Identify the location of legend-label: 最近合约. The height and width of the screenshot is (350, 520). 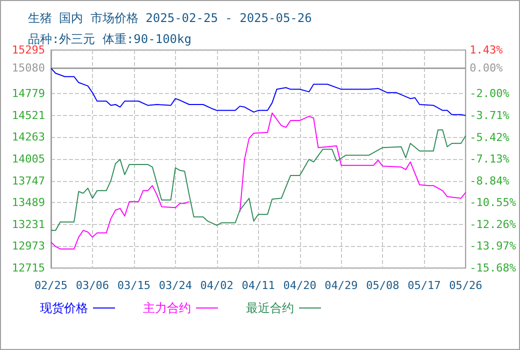
(270, 308).